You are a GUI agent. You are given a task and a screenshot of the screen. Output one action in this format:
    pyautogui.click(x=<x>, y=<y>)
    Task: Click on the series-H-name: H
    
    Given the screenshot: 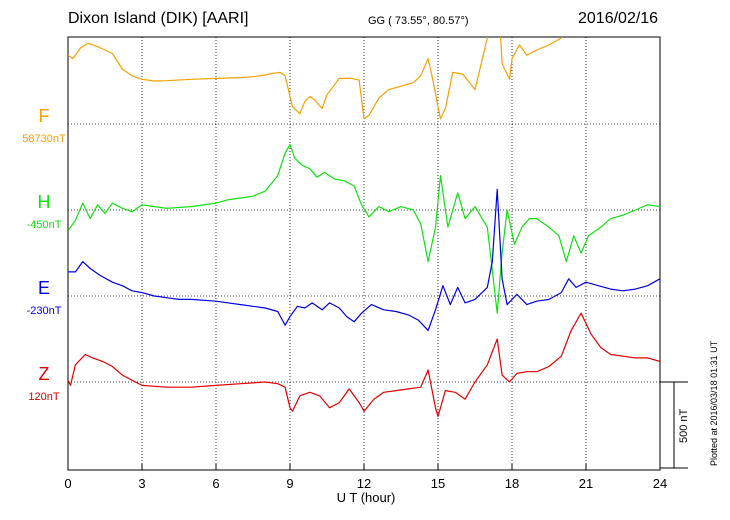 What is the action you would take?
    pyautogui.click(x=44, y=202)
    